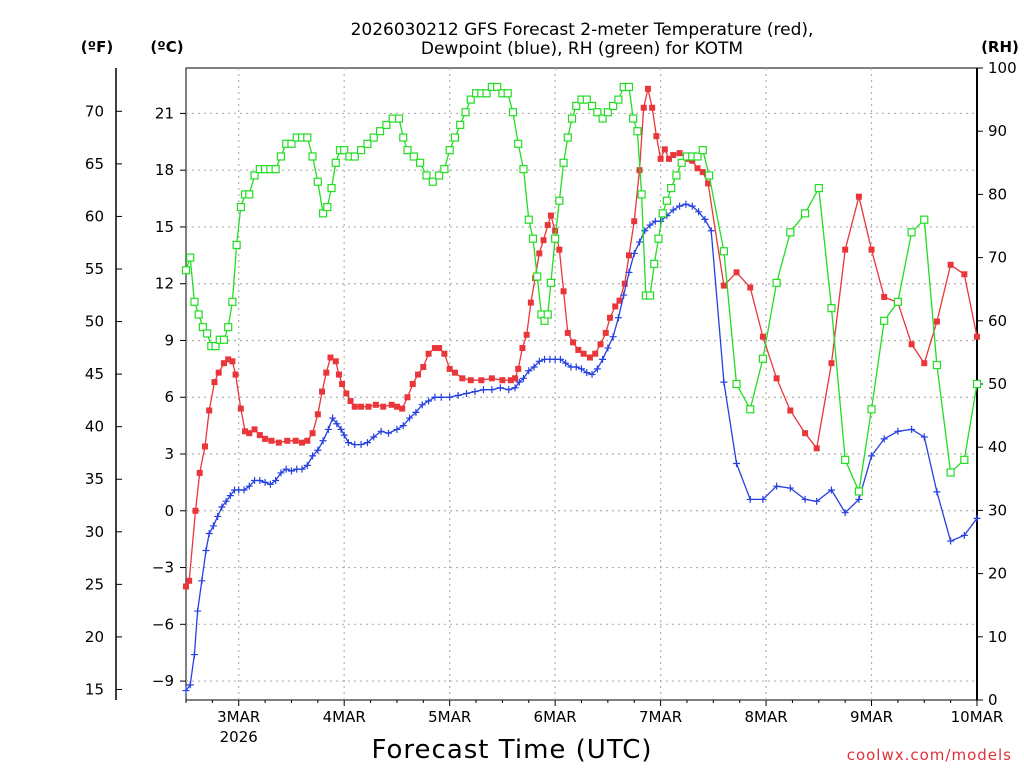  I want to click on rh-tick-label: 90, so click(997, 131).